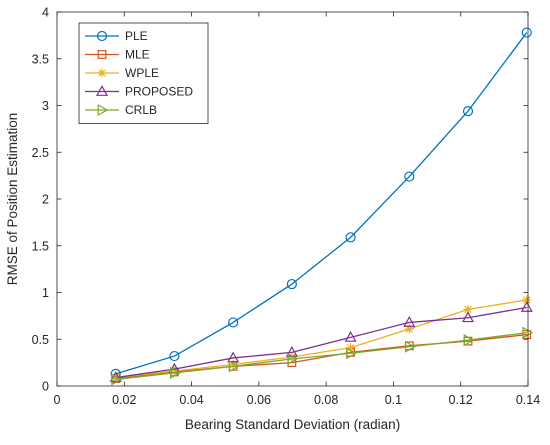  What do you see at coordinates (122, 73) in the screenshot?
I see `legend-entry-wple: WPLE` at bounding box center [122, 73].